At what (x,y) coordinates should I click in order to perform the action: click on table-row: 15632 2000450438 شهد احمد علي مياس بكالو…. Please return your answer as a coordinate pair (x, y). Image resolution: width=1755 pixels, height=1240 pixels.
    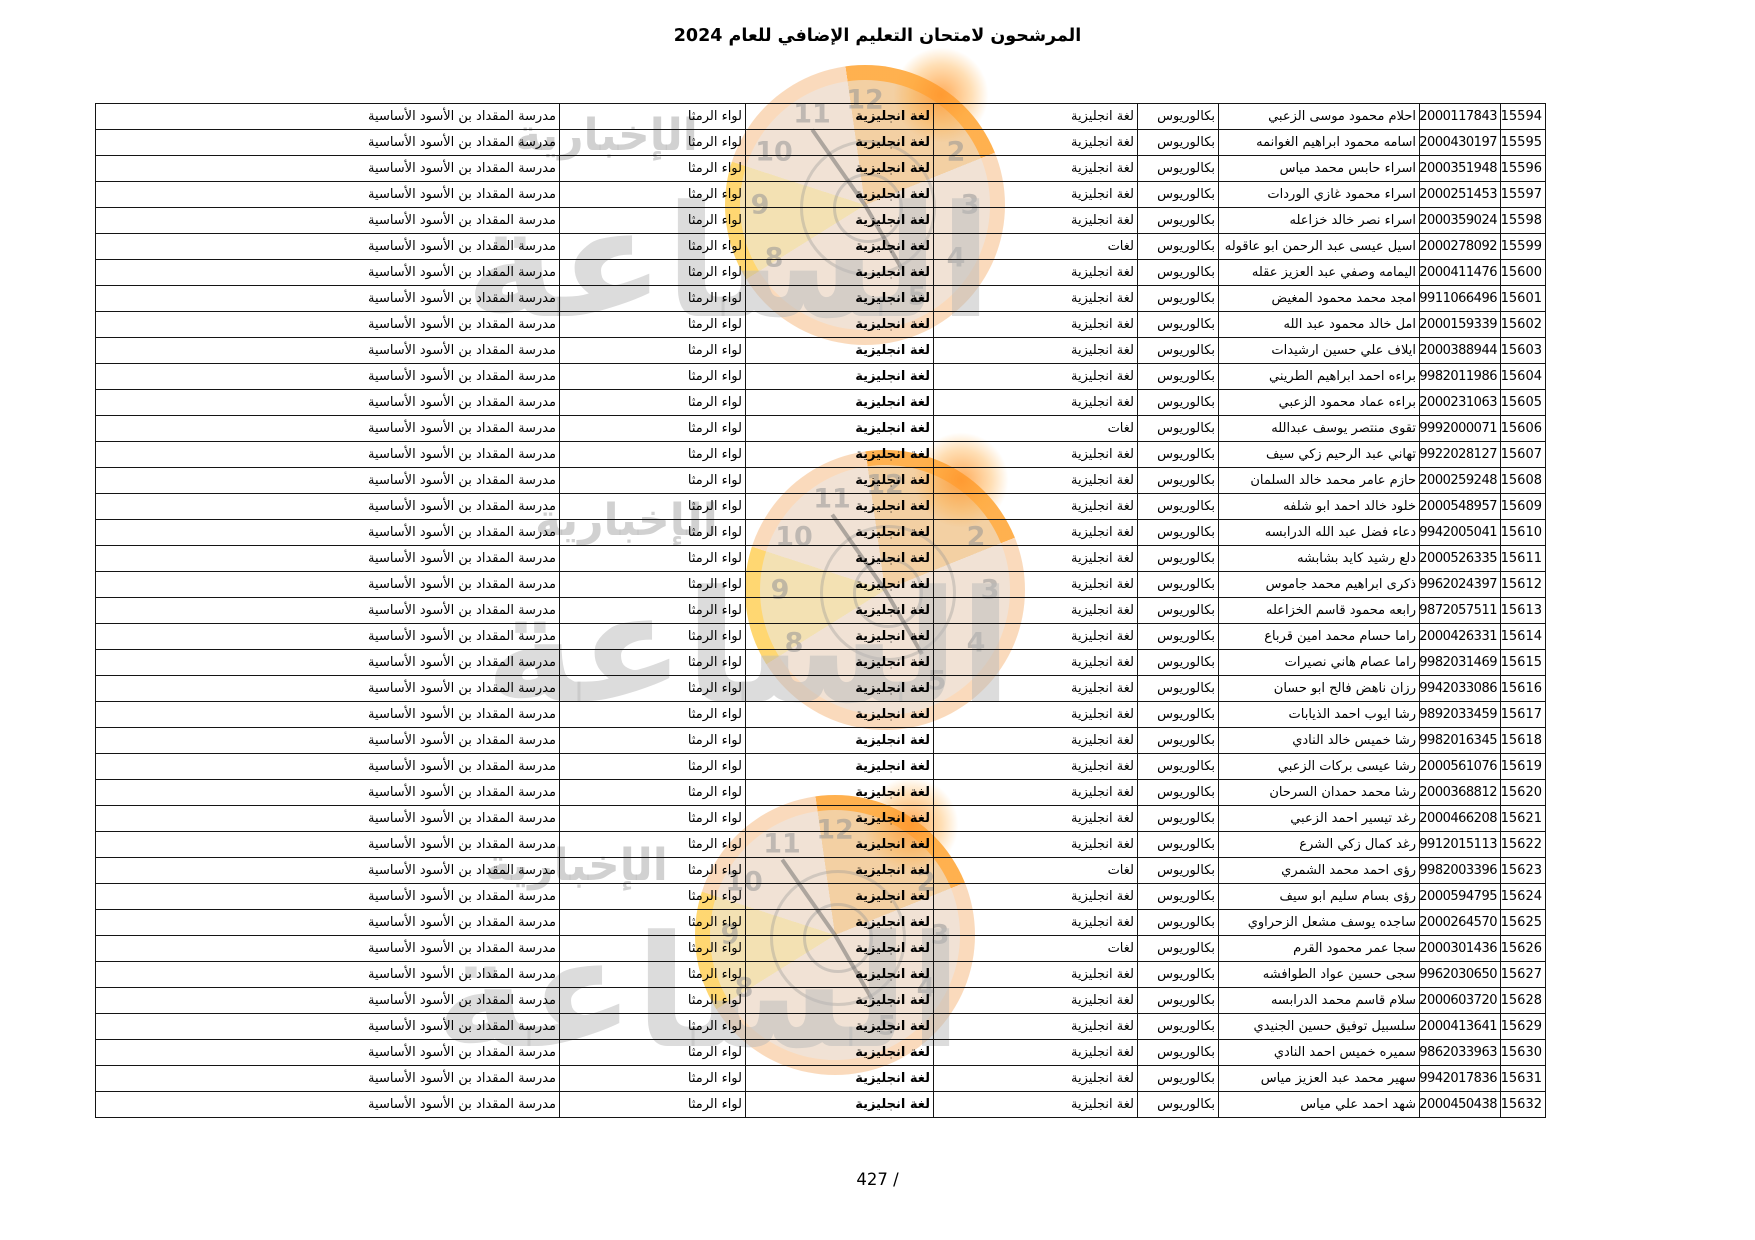
    Looking at the image, I should click on (820, 1104).